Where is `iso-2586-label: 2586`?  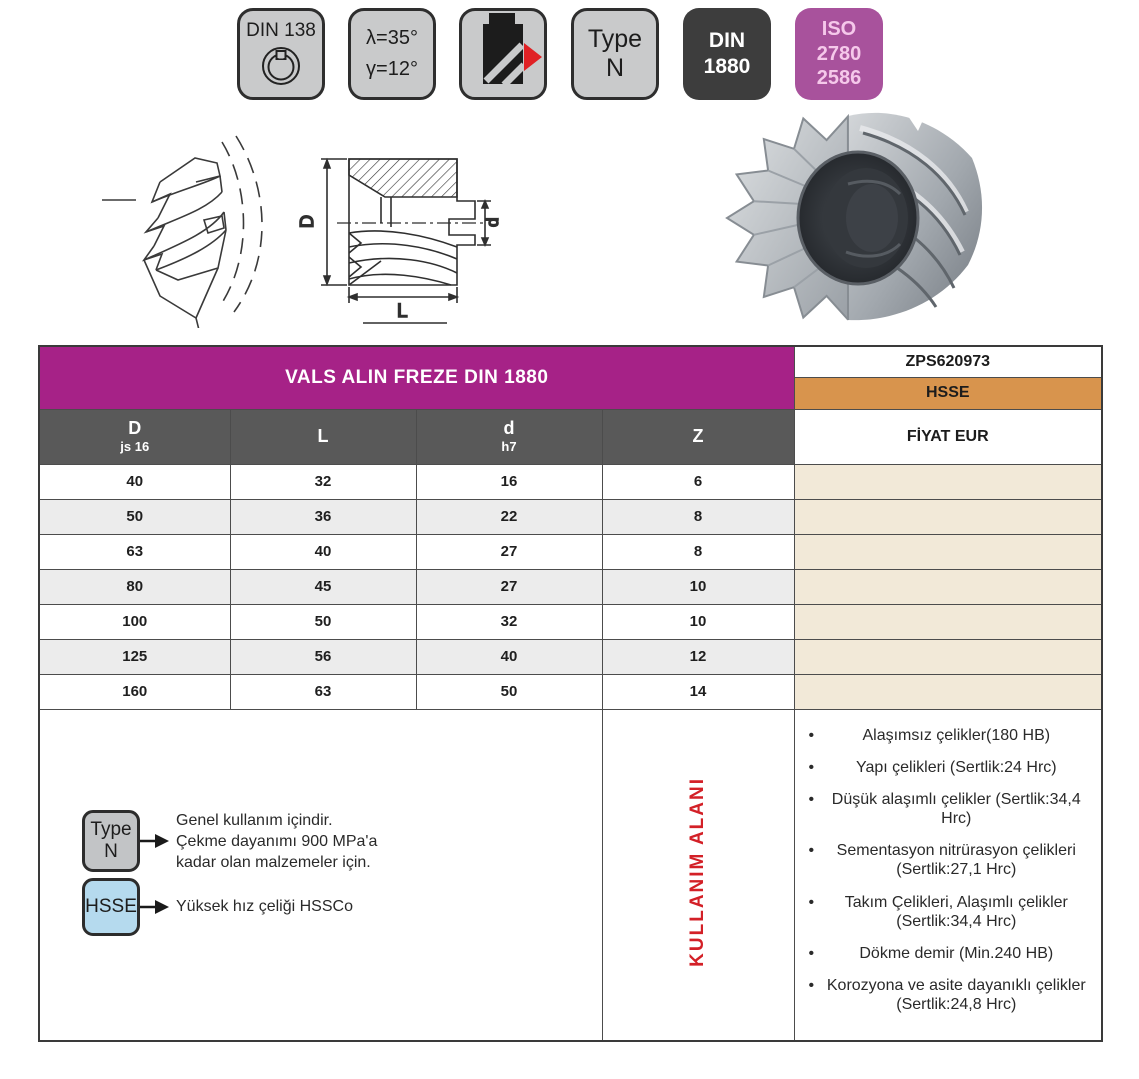
iso-2586-label: 2586 is located at coordinates (839, 78).